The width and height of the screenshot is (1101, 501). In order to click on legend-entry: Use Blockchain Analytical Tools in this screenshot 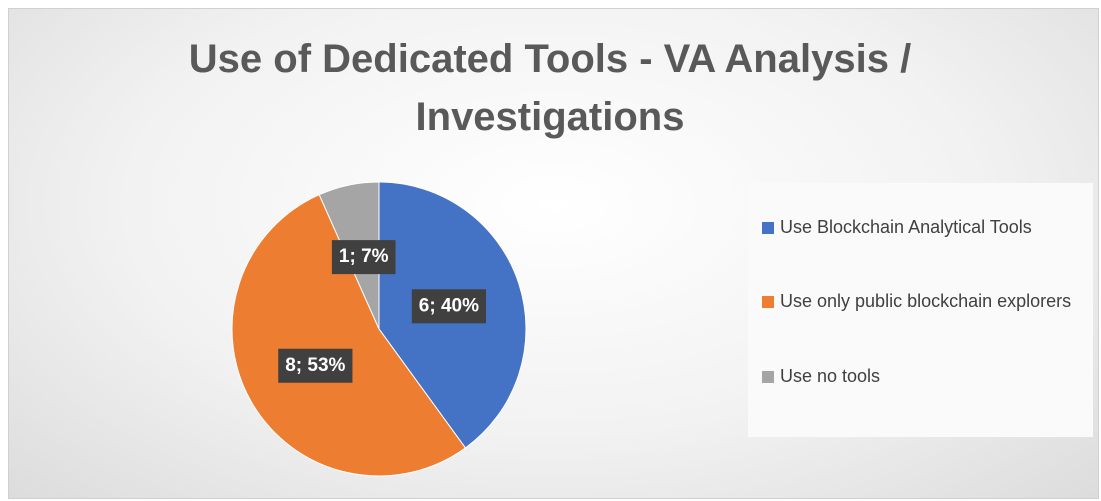, I will do `click(931, 227)`.